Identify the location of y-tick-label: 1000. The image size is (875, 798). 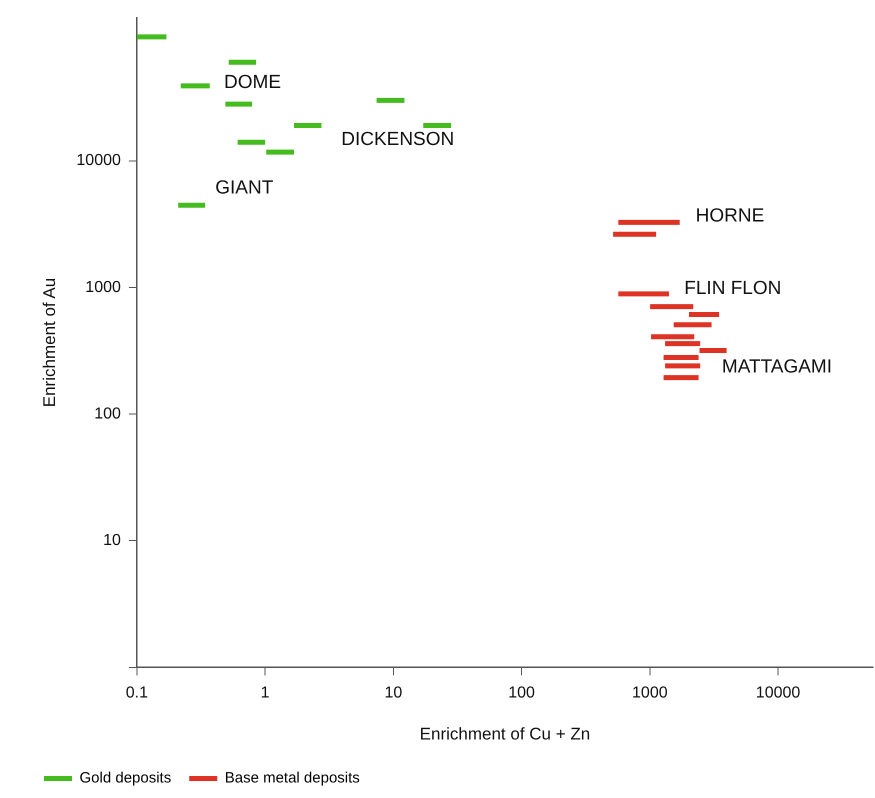
(103, 287).